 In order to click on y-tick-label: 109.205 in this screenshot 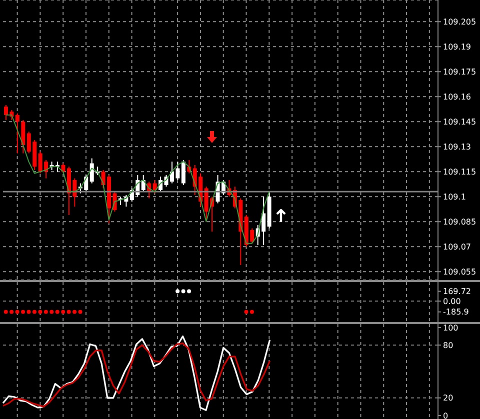, I will do `click(459, 22)`.